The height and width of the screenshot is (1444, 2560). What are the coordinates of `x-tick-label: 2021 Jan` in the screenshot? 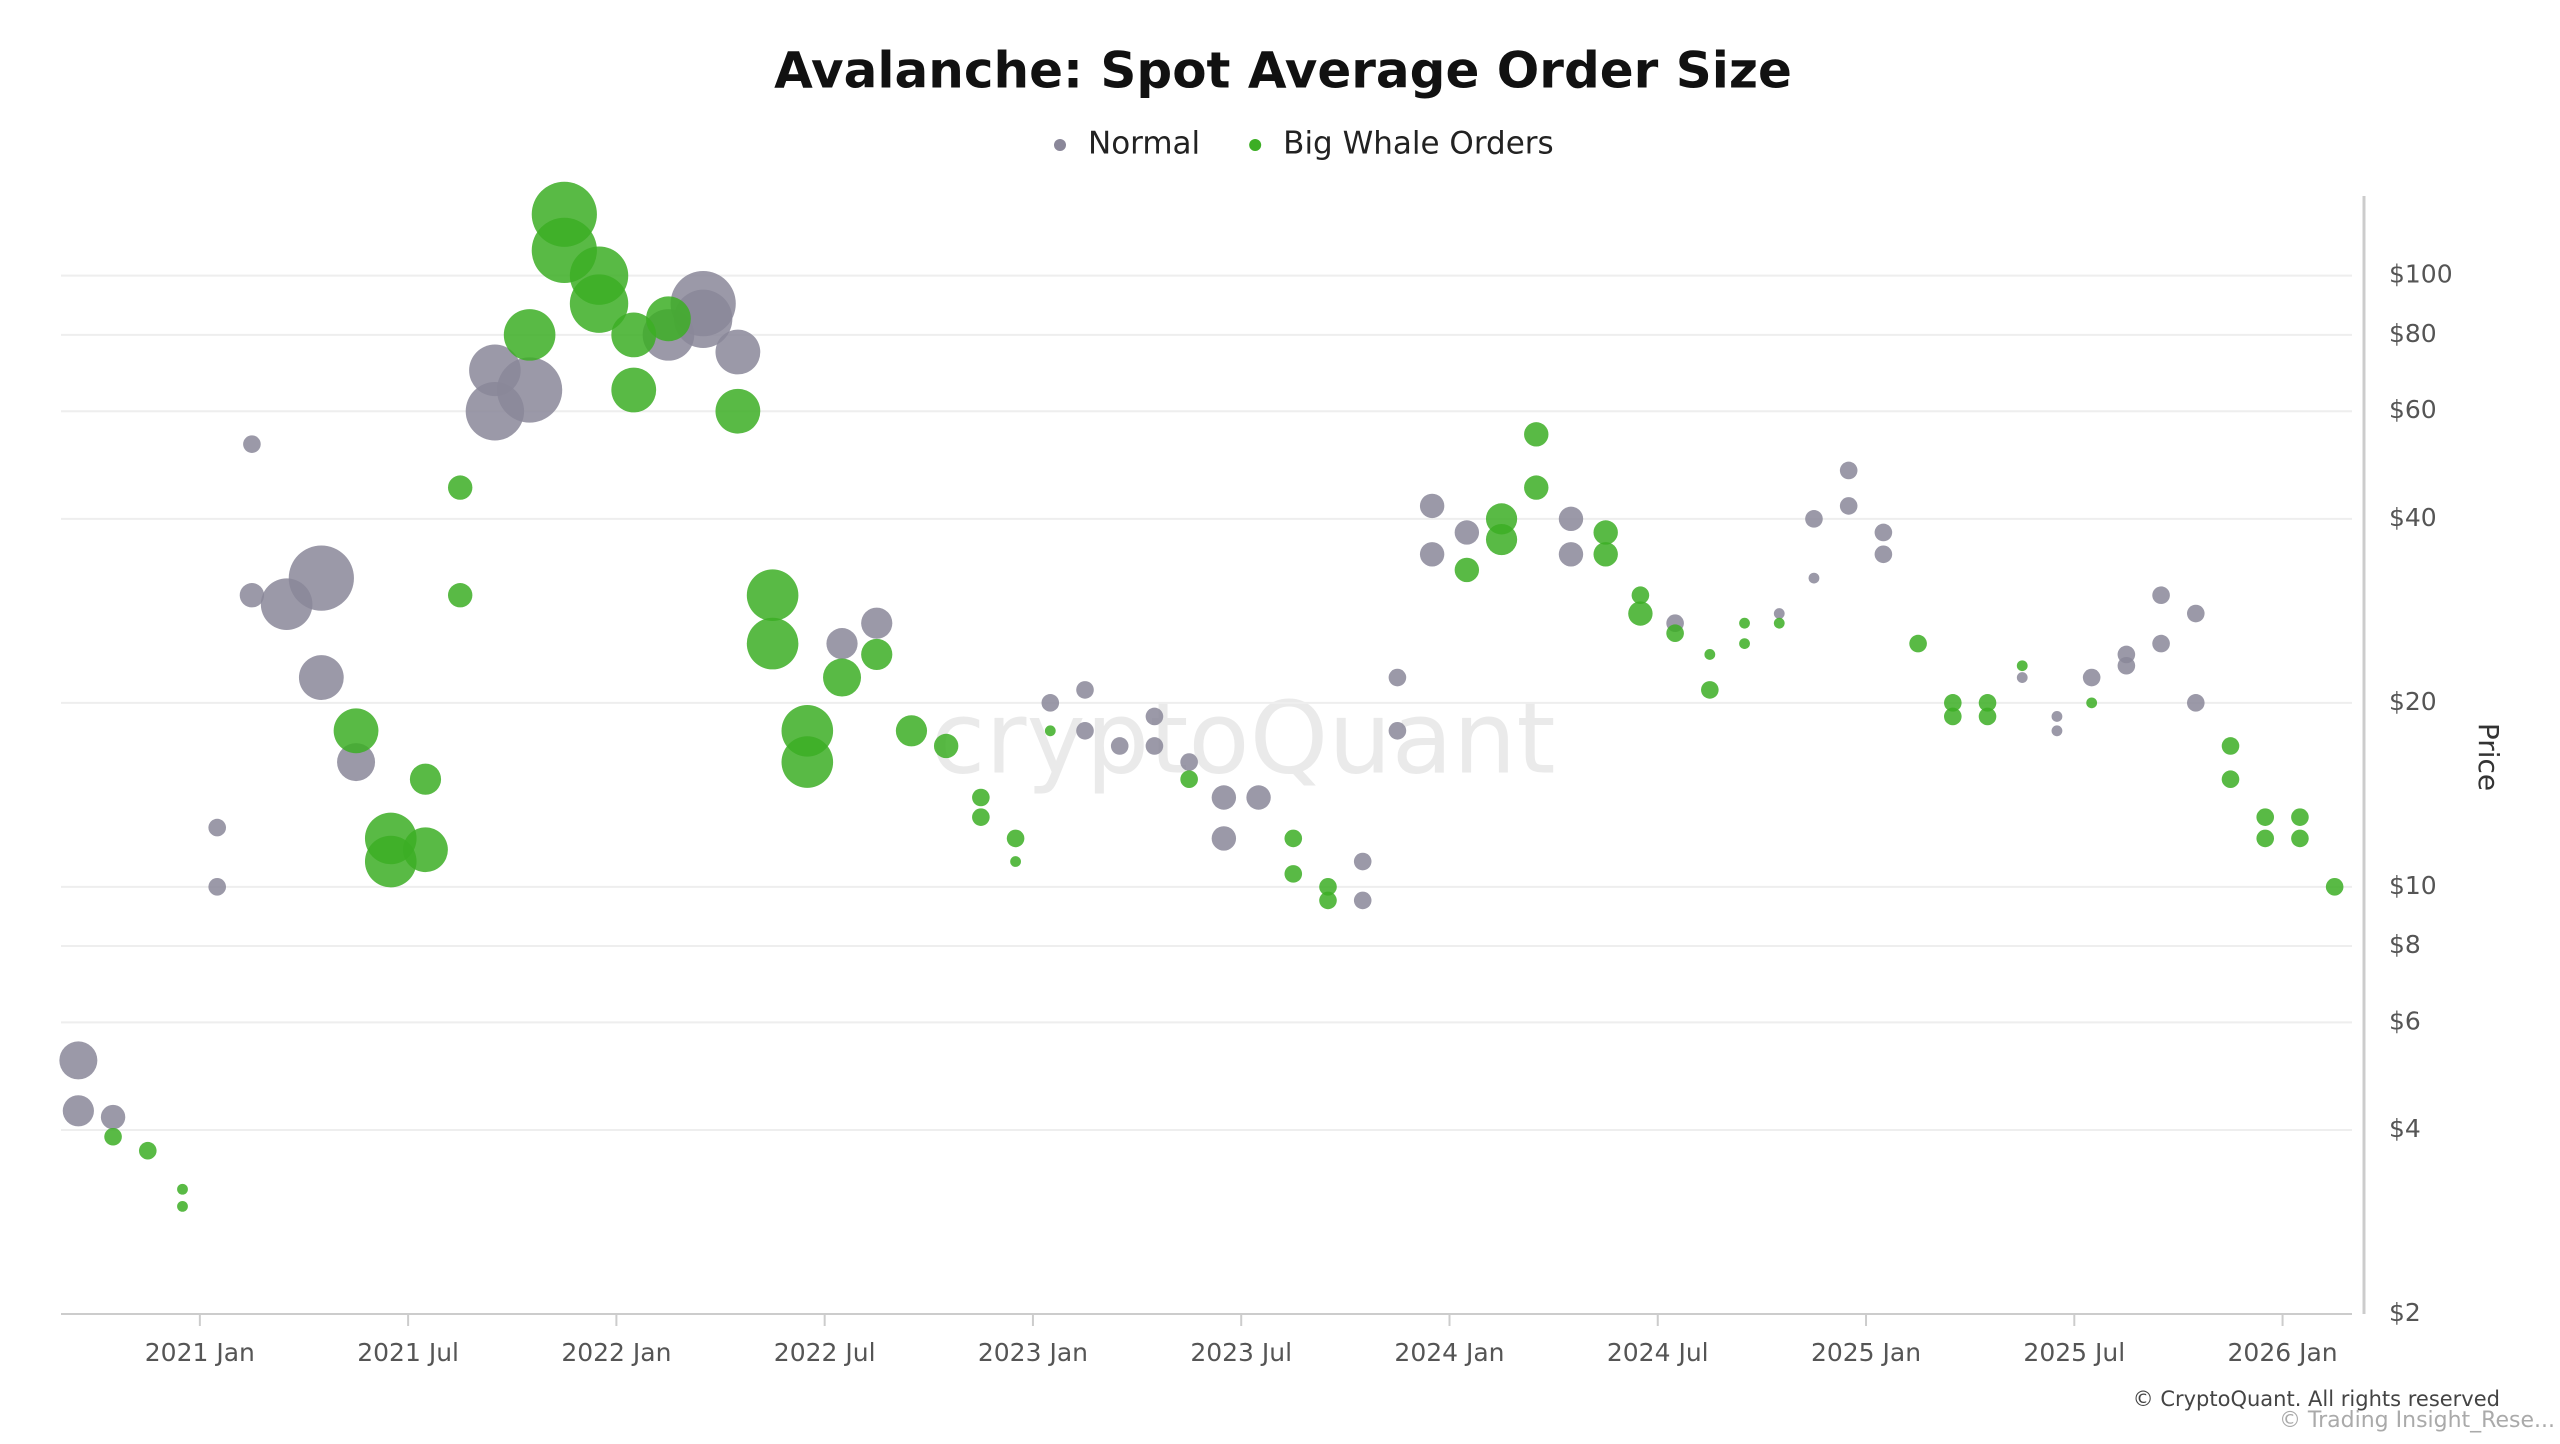 It's located at (200, 1352).